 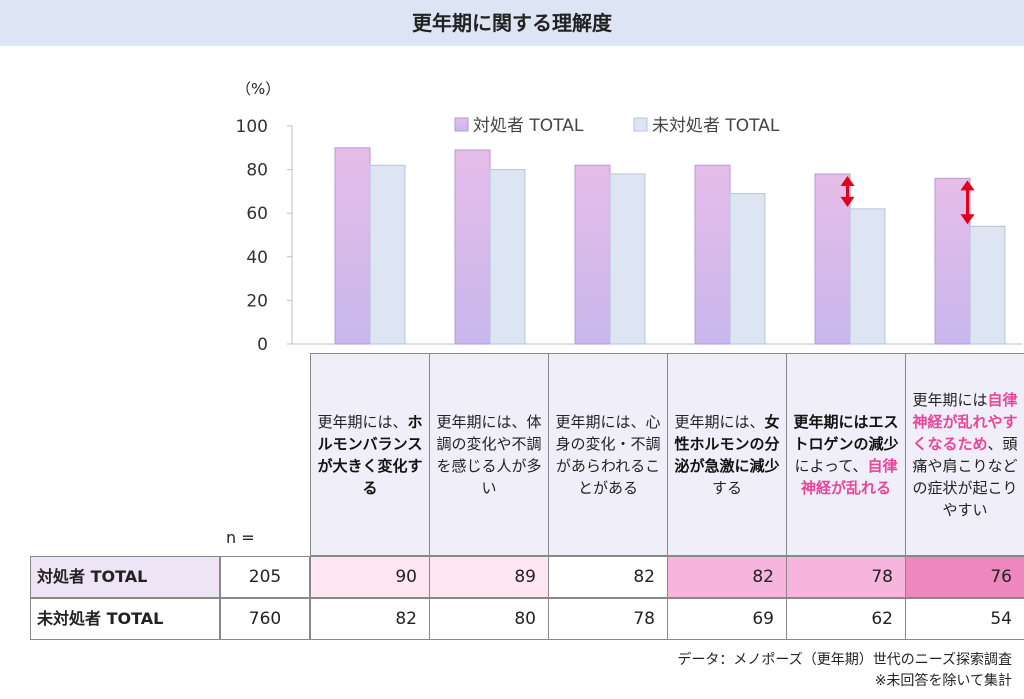 I want to click on table-cell: 89, so click(x=489, y=577).